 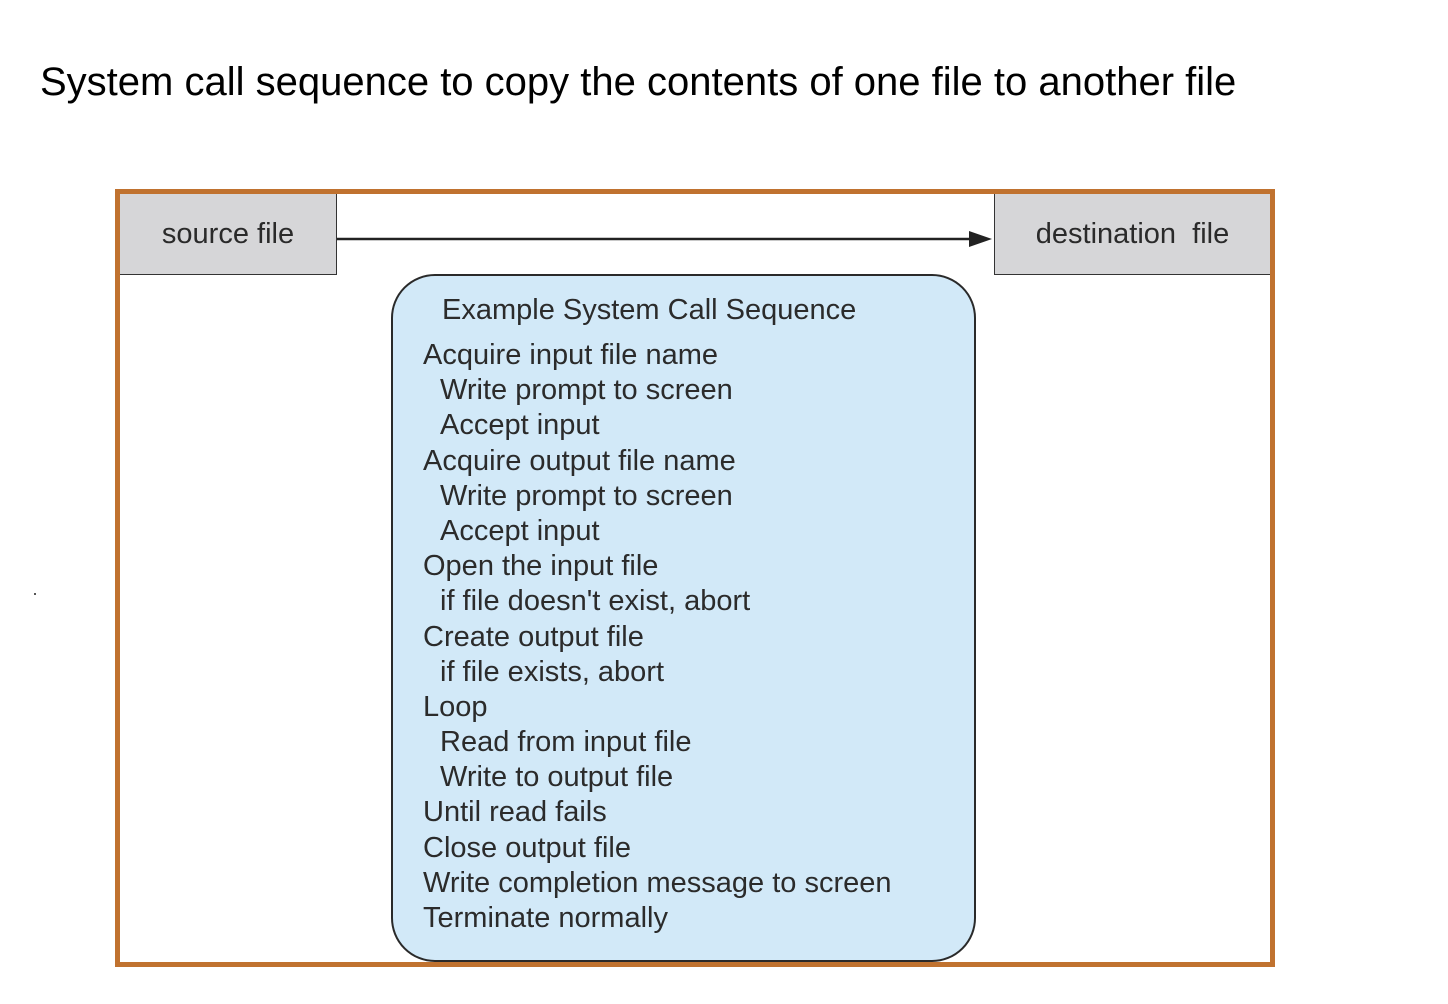 I want to click on arrow-head, so click(x=980, y=239).